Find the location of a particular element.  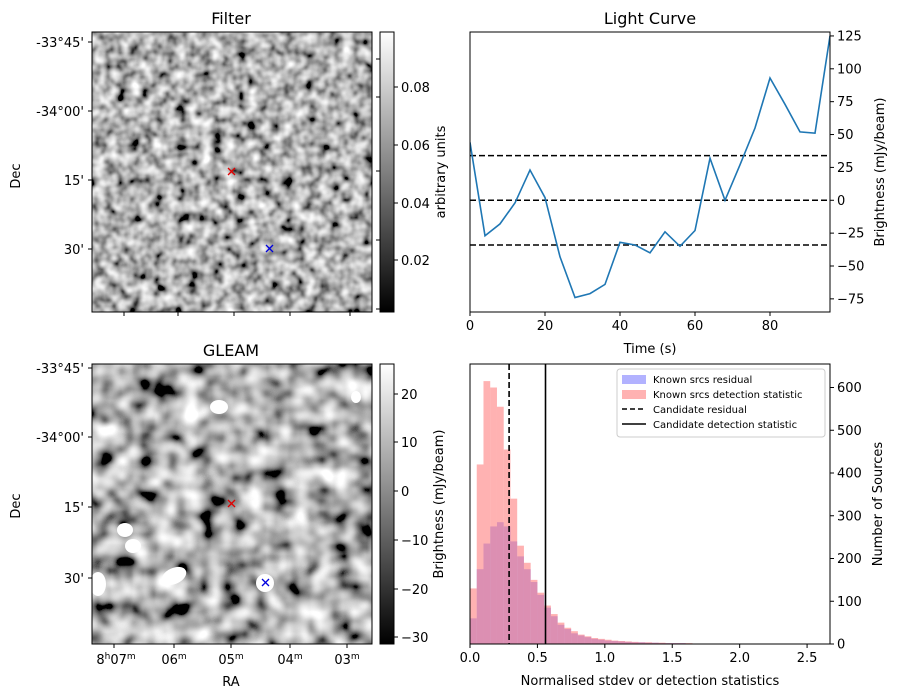

histogram-y-ticks: 0 100 200 300 400 500 600 is located at coordinates (846, 517).